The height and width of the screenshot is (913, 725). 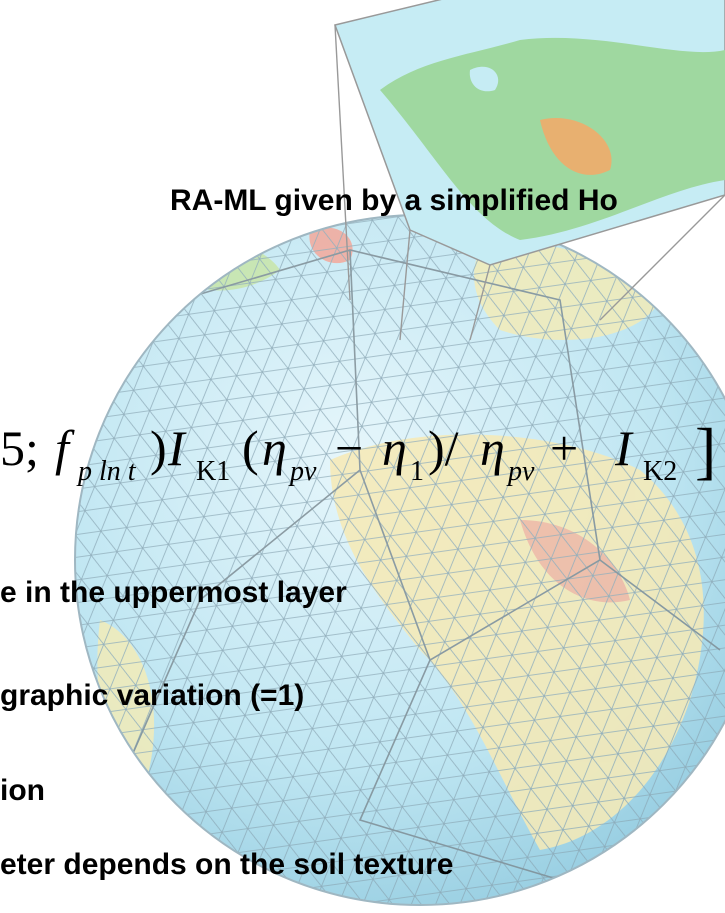 What do you see at coordinates (106, 471) in the screenshot?
I see `formula-part: p ln t` at bounding box center [106, 471].